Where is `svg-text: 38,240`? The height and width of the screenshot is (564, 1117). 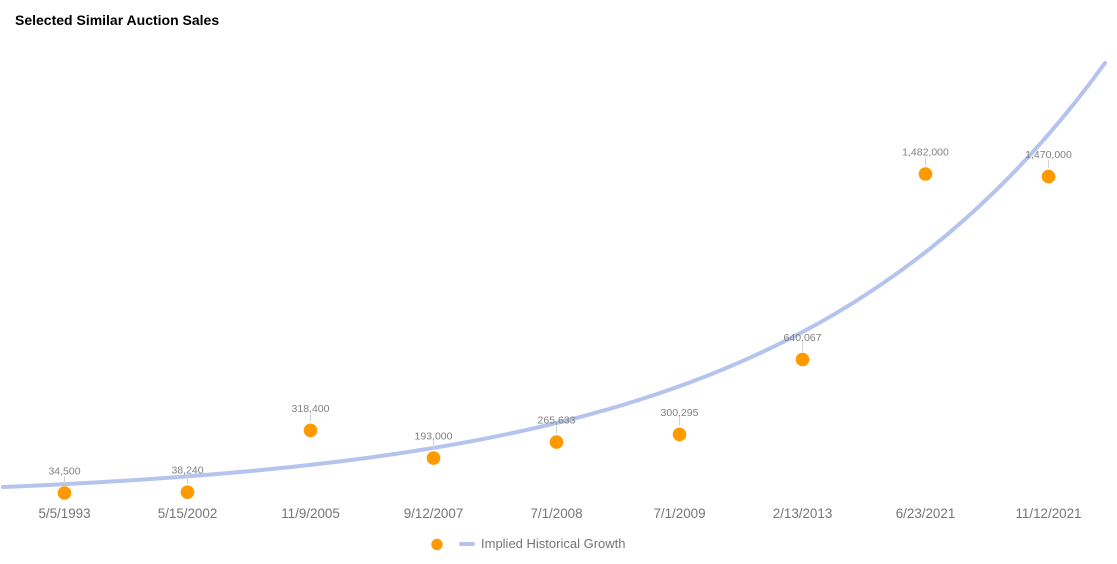 svg-text: 38,240 is located at coordinates (187, 471).